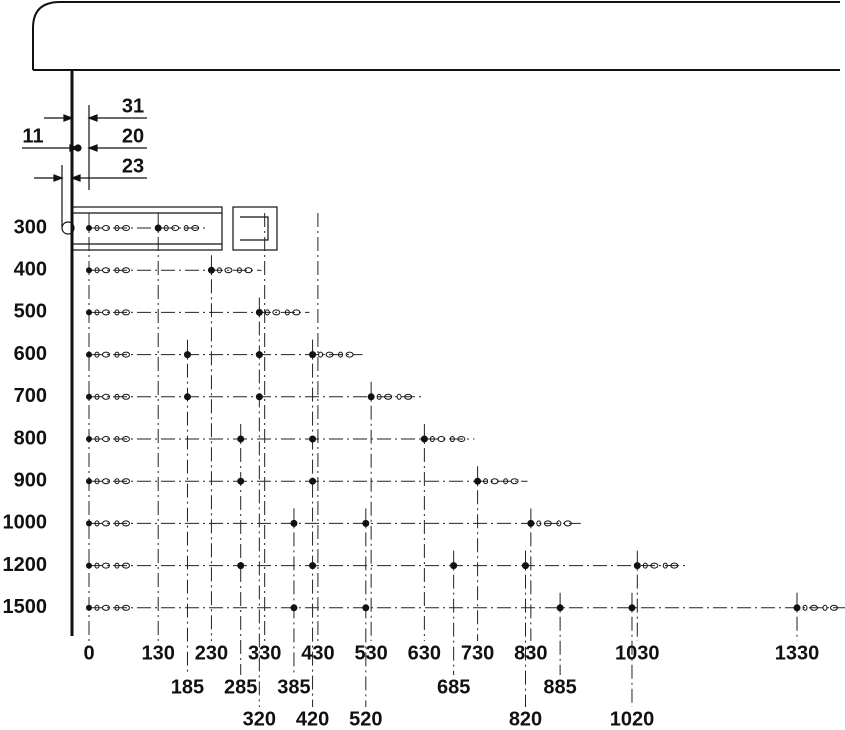 The width and height of the screenshot is (845, 730). I want to click on column-label: 385, so click(293, 687).